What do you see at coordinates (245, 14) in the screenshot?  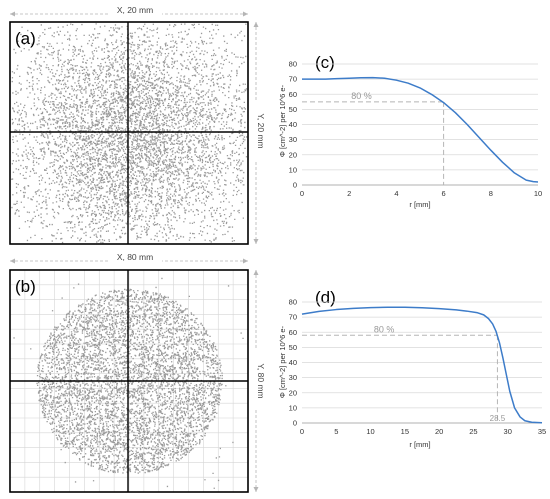 I see `a-width-arrow-right-icon` at bounding box center [245, 14].